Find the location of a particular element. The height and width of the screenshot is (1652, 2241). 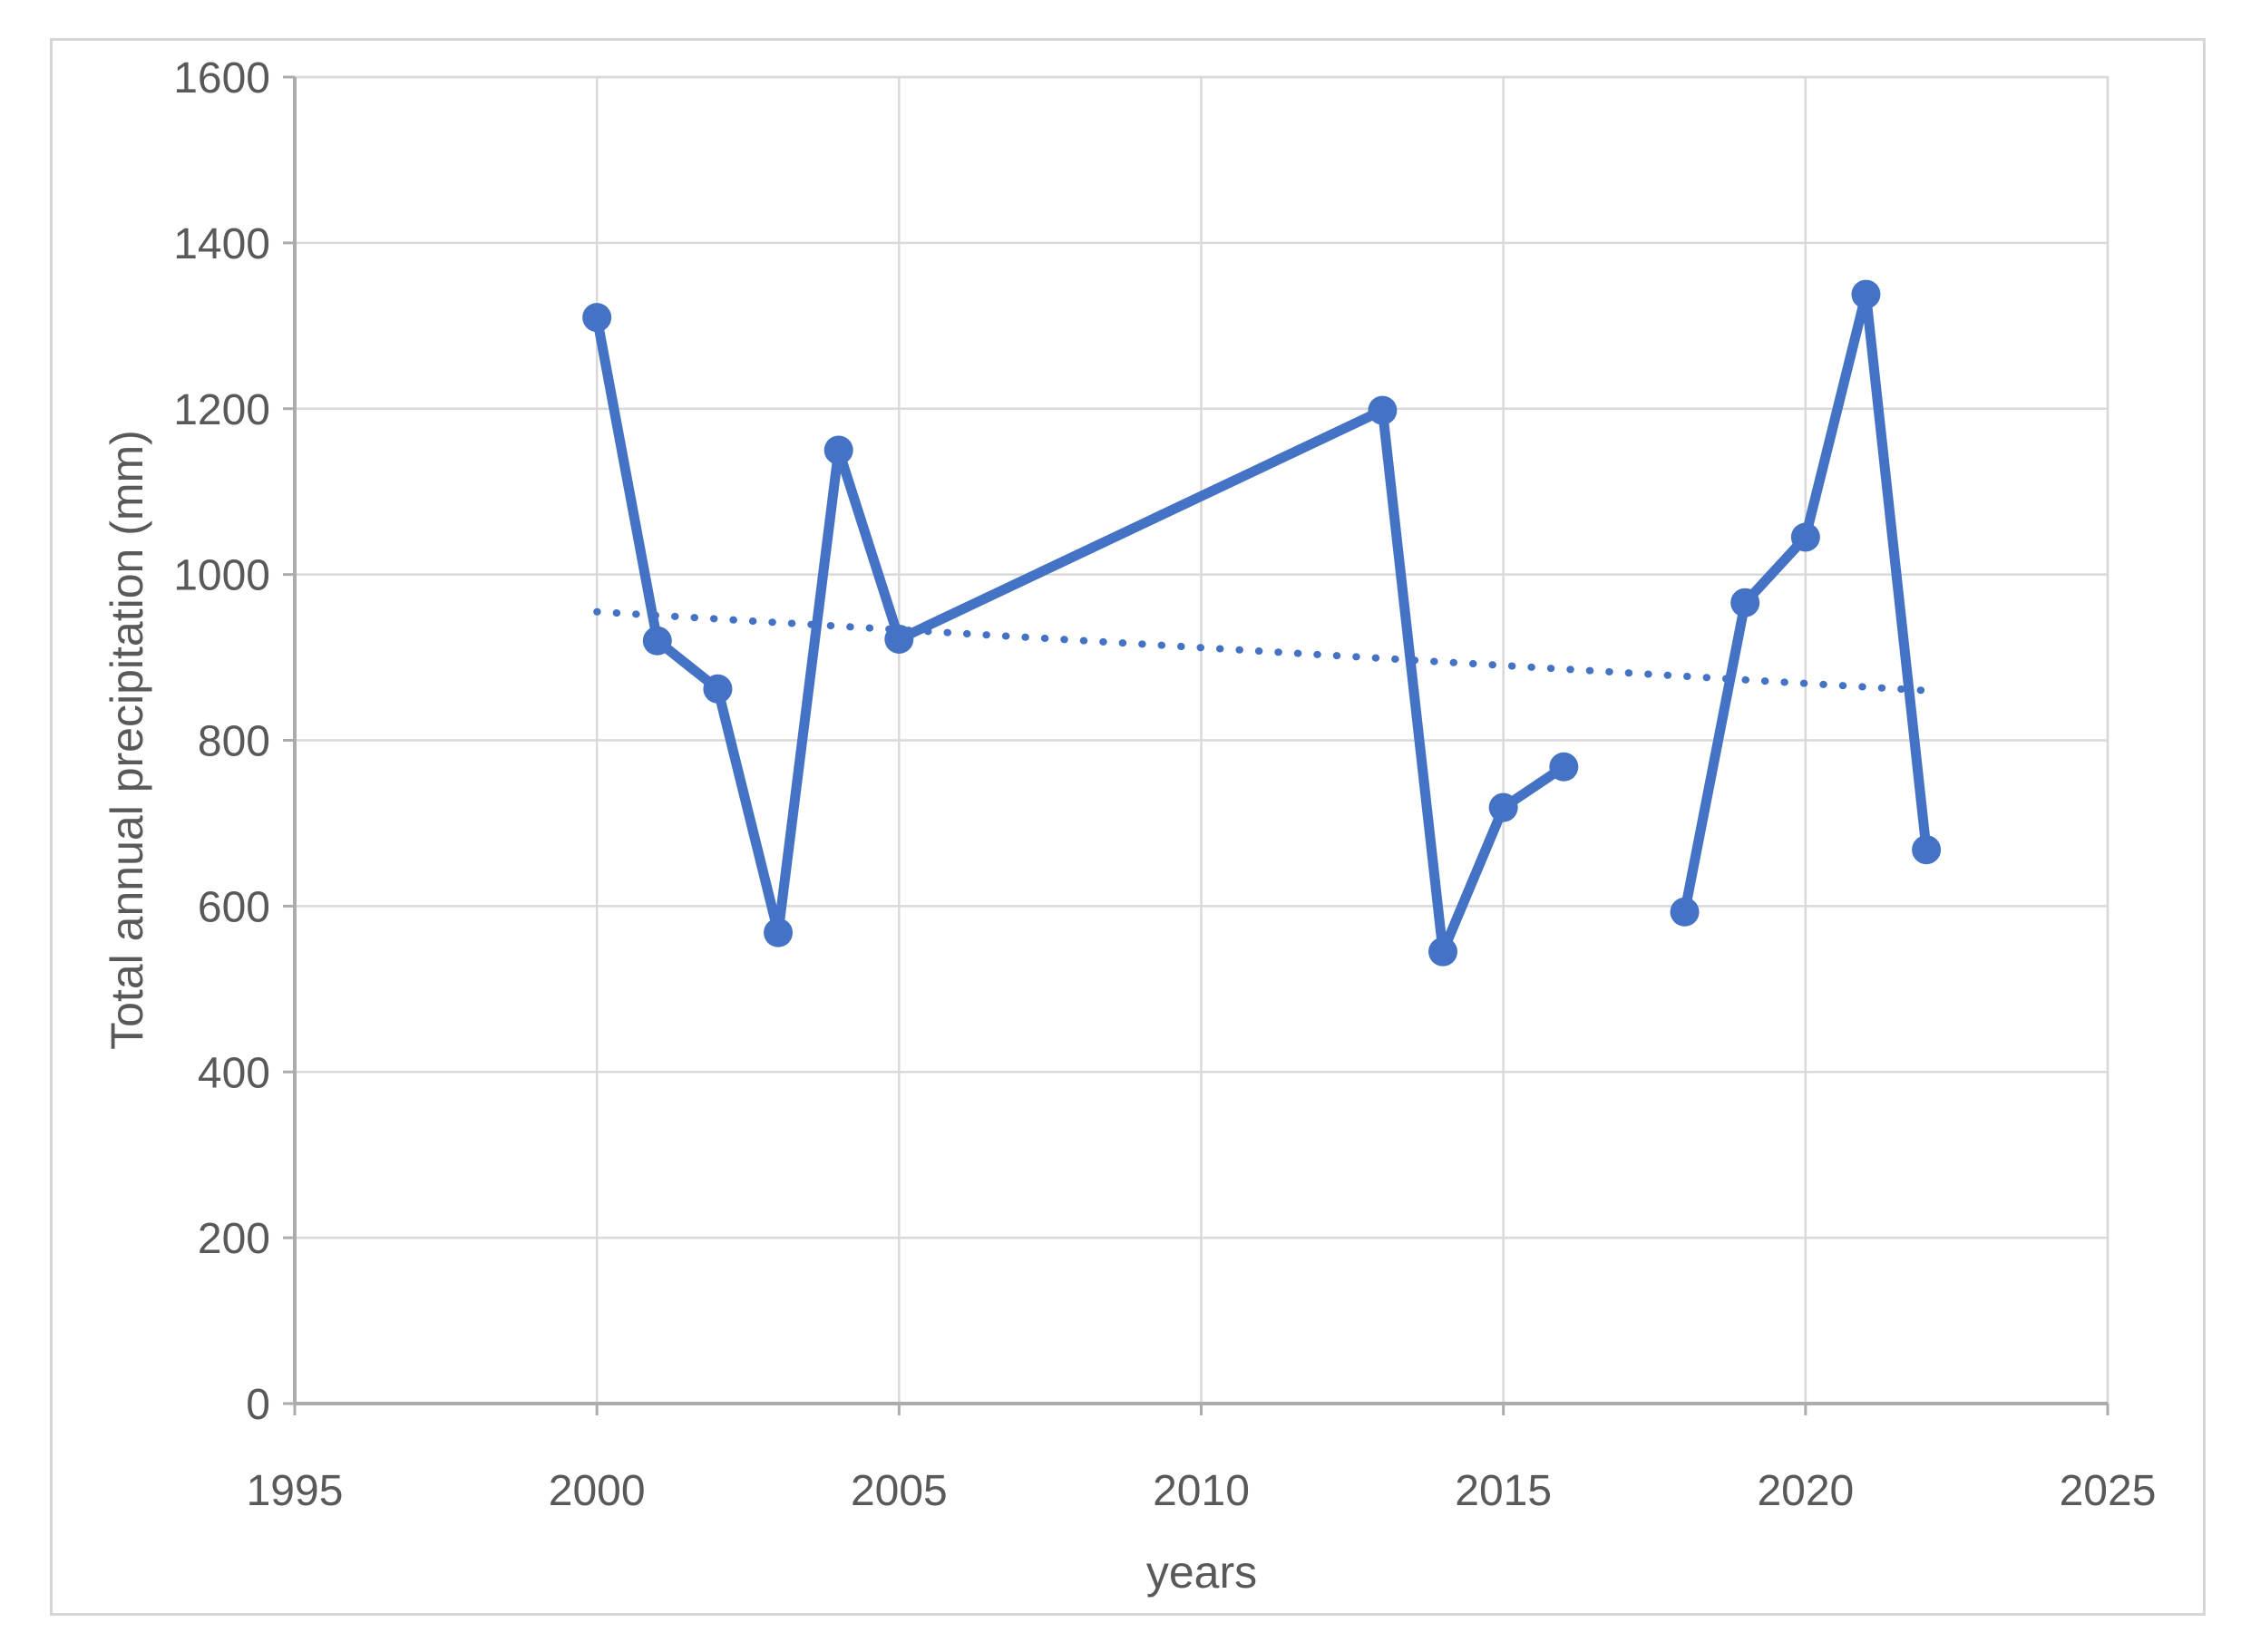

y-tick-label: 0 is located at coordinates (258, 1405).